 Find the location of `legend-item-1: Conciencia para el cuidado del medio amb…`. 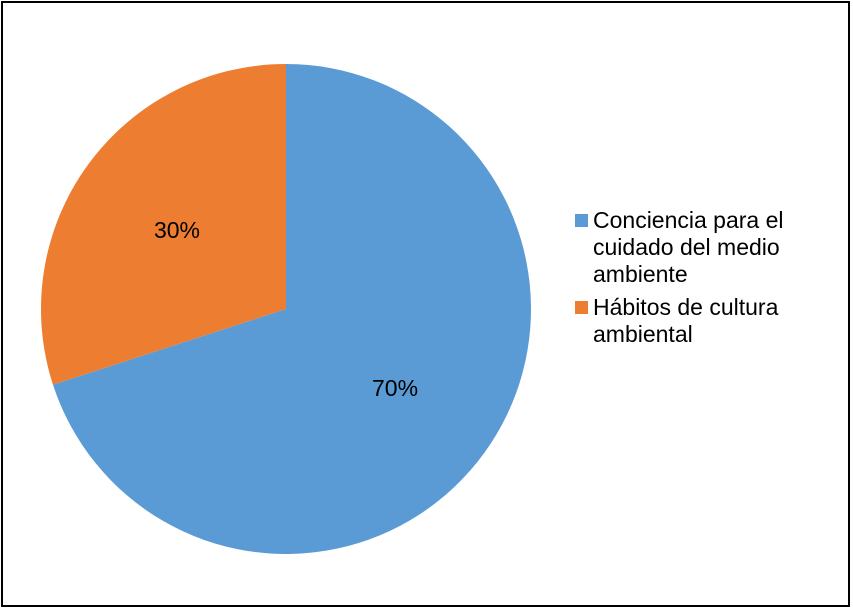

legend-item-1: Conciencia para el cuidado del medio amb… is located at coordinates (710, 247).